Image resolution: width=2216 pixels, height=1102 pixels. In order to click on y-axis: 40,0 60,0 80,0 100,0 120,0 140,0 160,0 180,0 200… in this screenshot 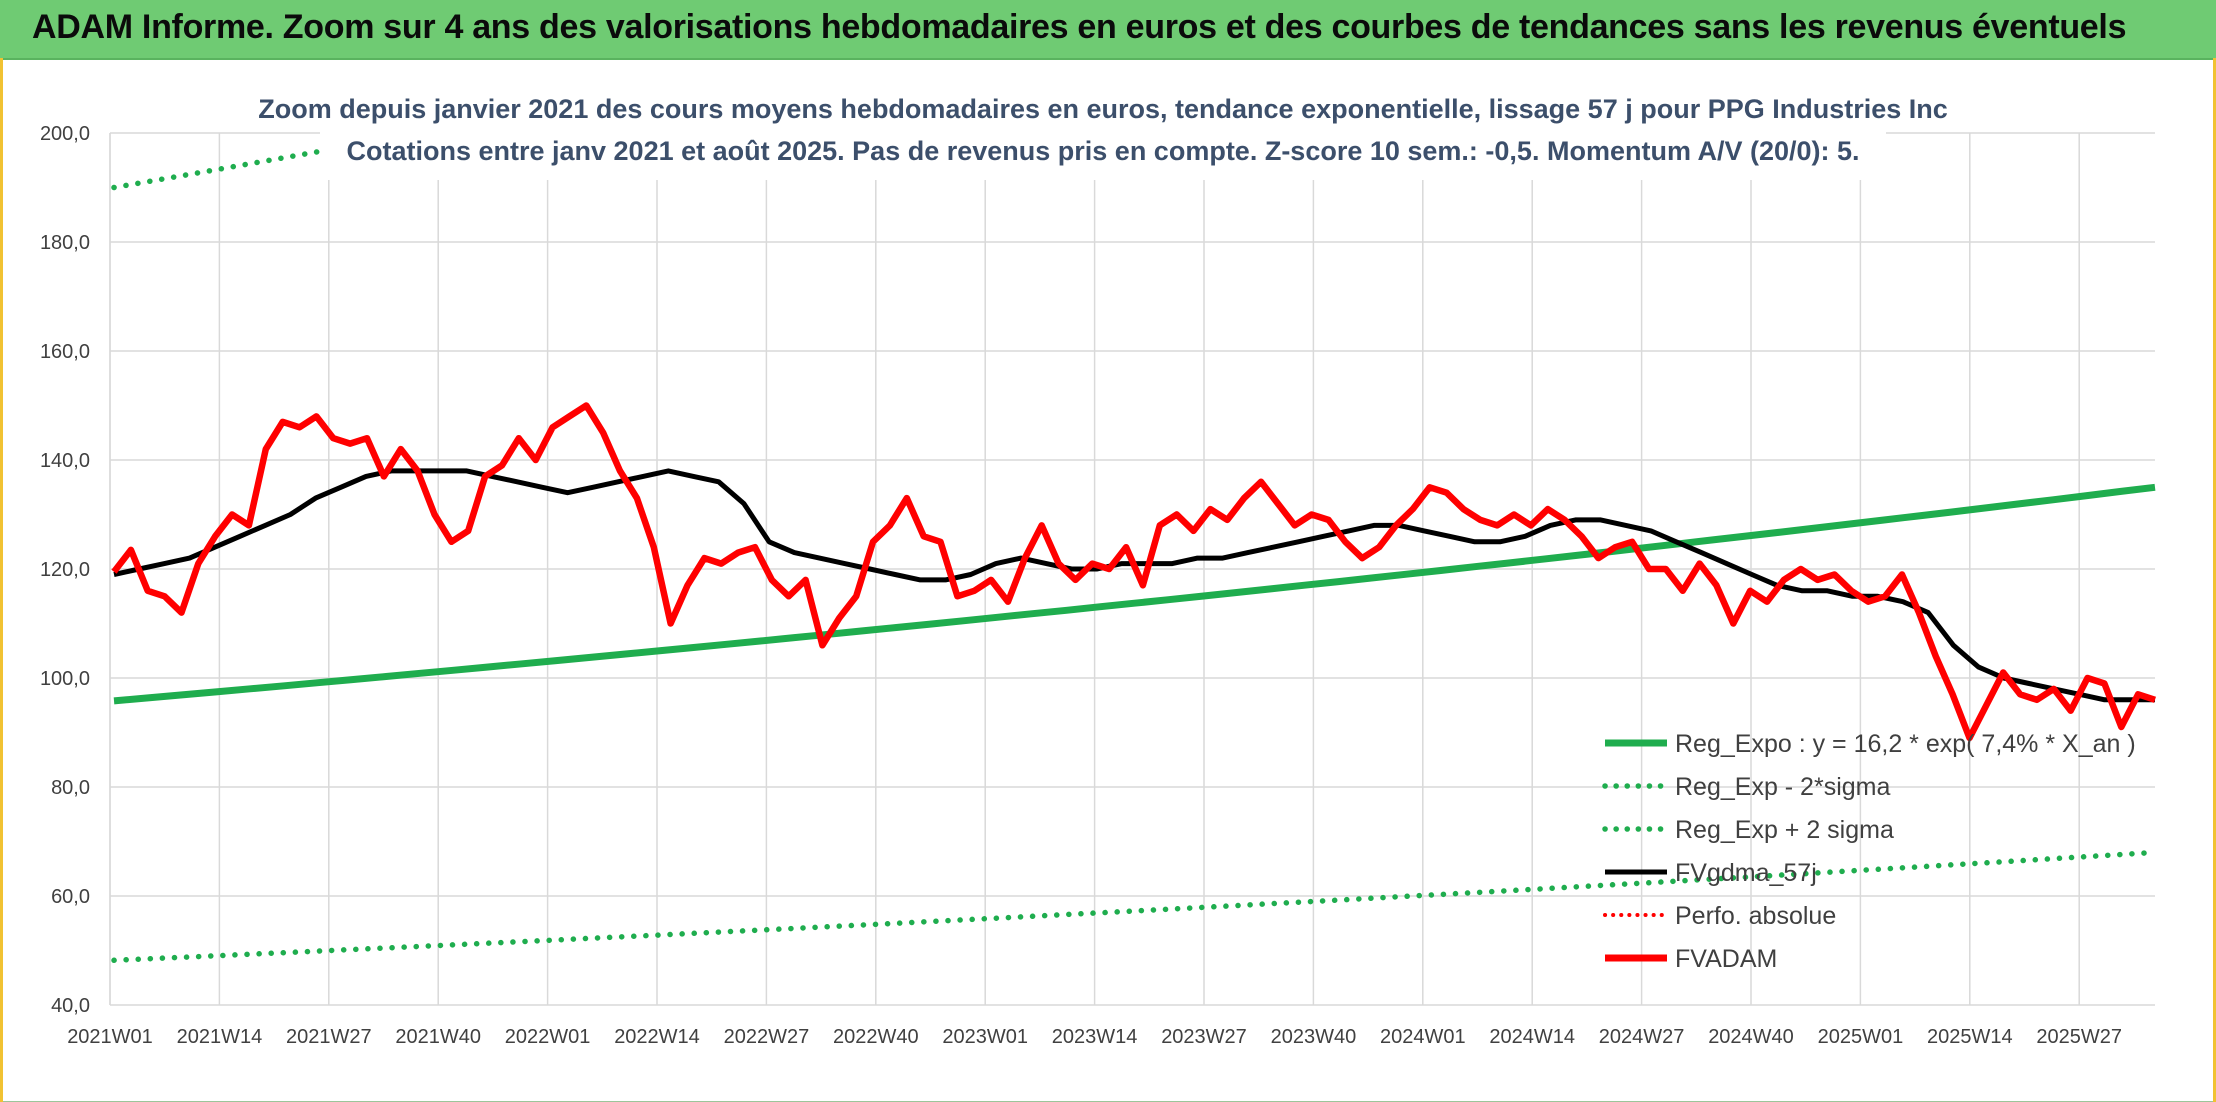, I will do `click(65, 570)`.